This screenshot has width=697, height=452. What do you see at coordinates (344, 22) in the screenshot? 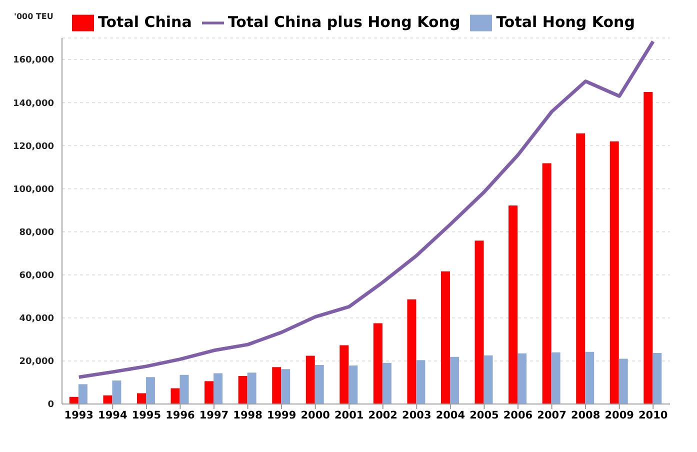
I see `legend-label: Total China plus Hong Kong` at bounding box center [344, 22].